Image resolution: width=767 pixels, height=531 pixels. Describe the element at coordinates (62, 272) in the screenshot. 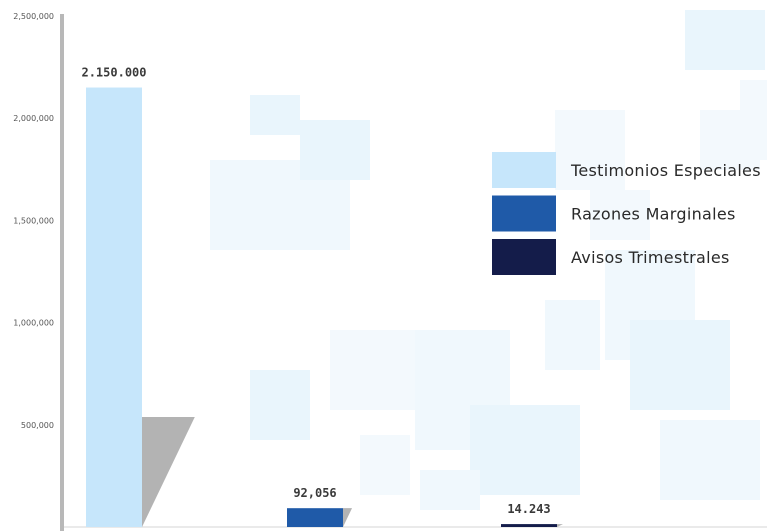

I see `y-axis-line` at that location.